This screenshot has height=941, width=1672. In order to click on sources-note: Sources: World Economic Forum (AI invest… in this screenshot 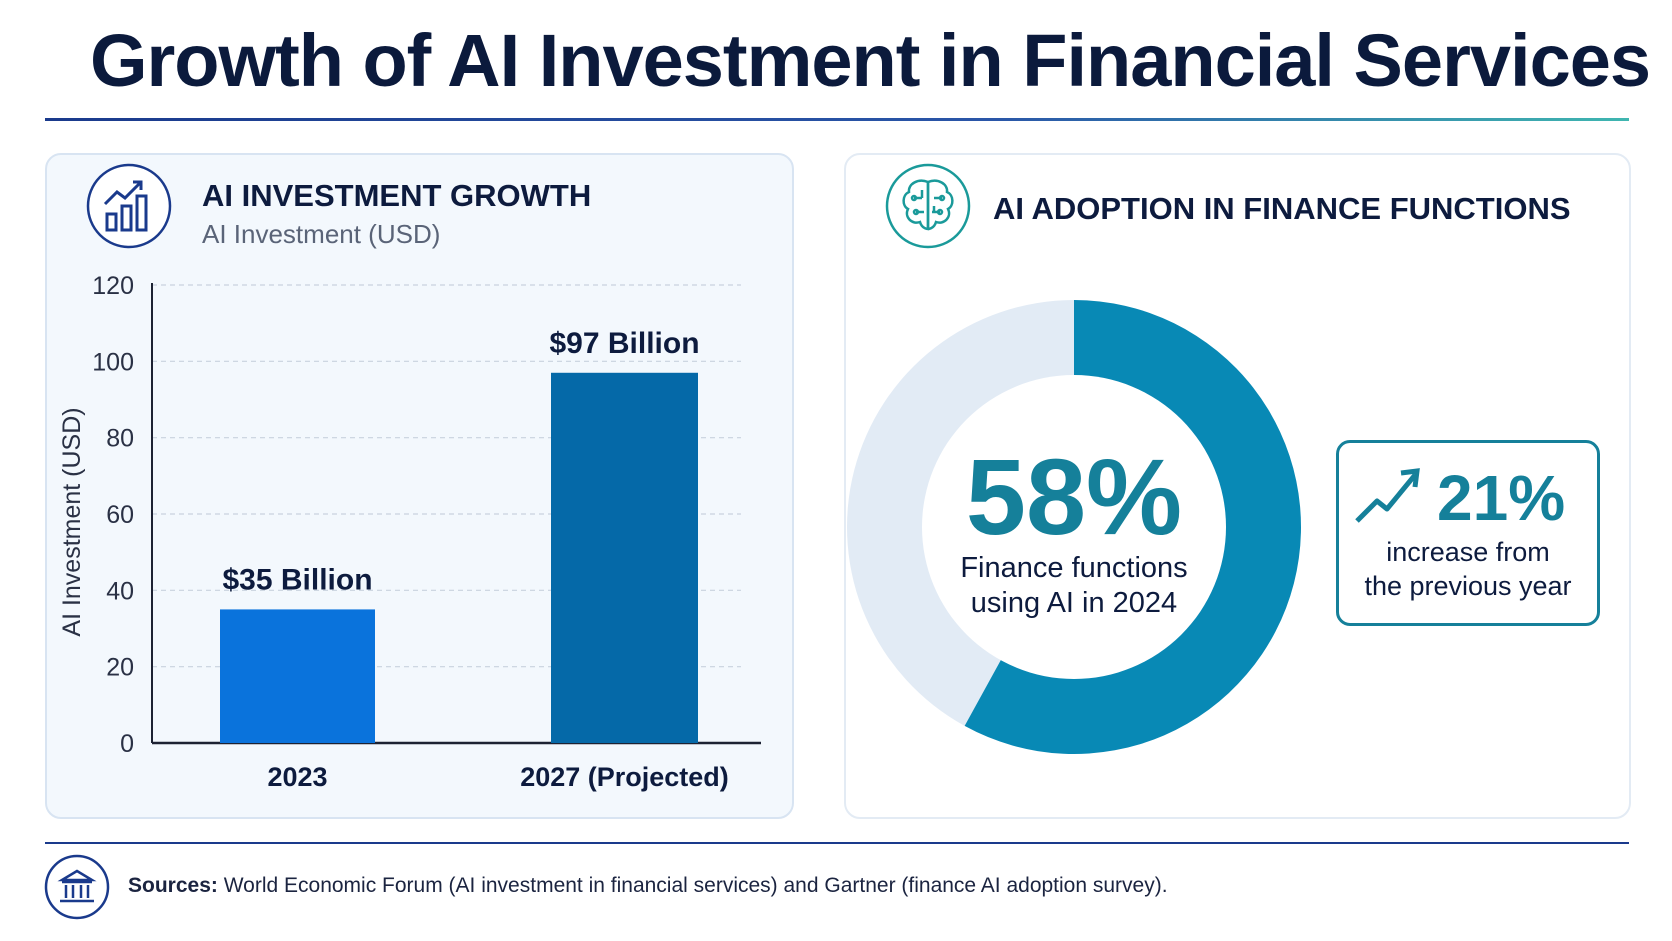, I will do `click(648, 886)`.